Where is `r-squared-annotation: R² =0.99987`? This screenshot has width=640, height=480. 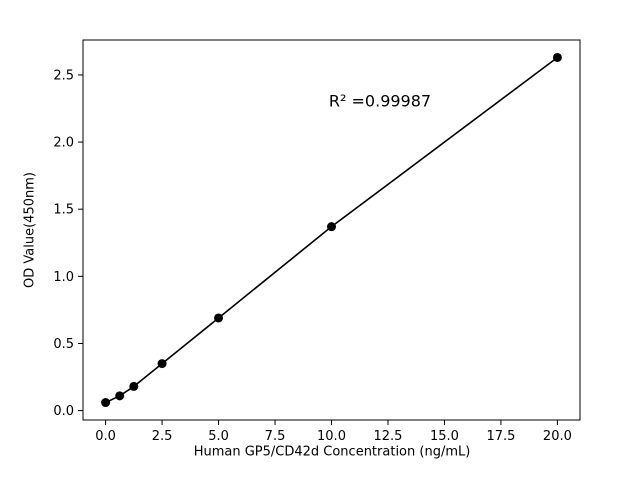
r-squared-annotation: R² =0.99987 is located at coordinates (380, 101).